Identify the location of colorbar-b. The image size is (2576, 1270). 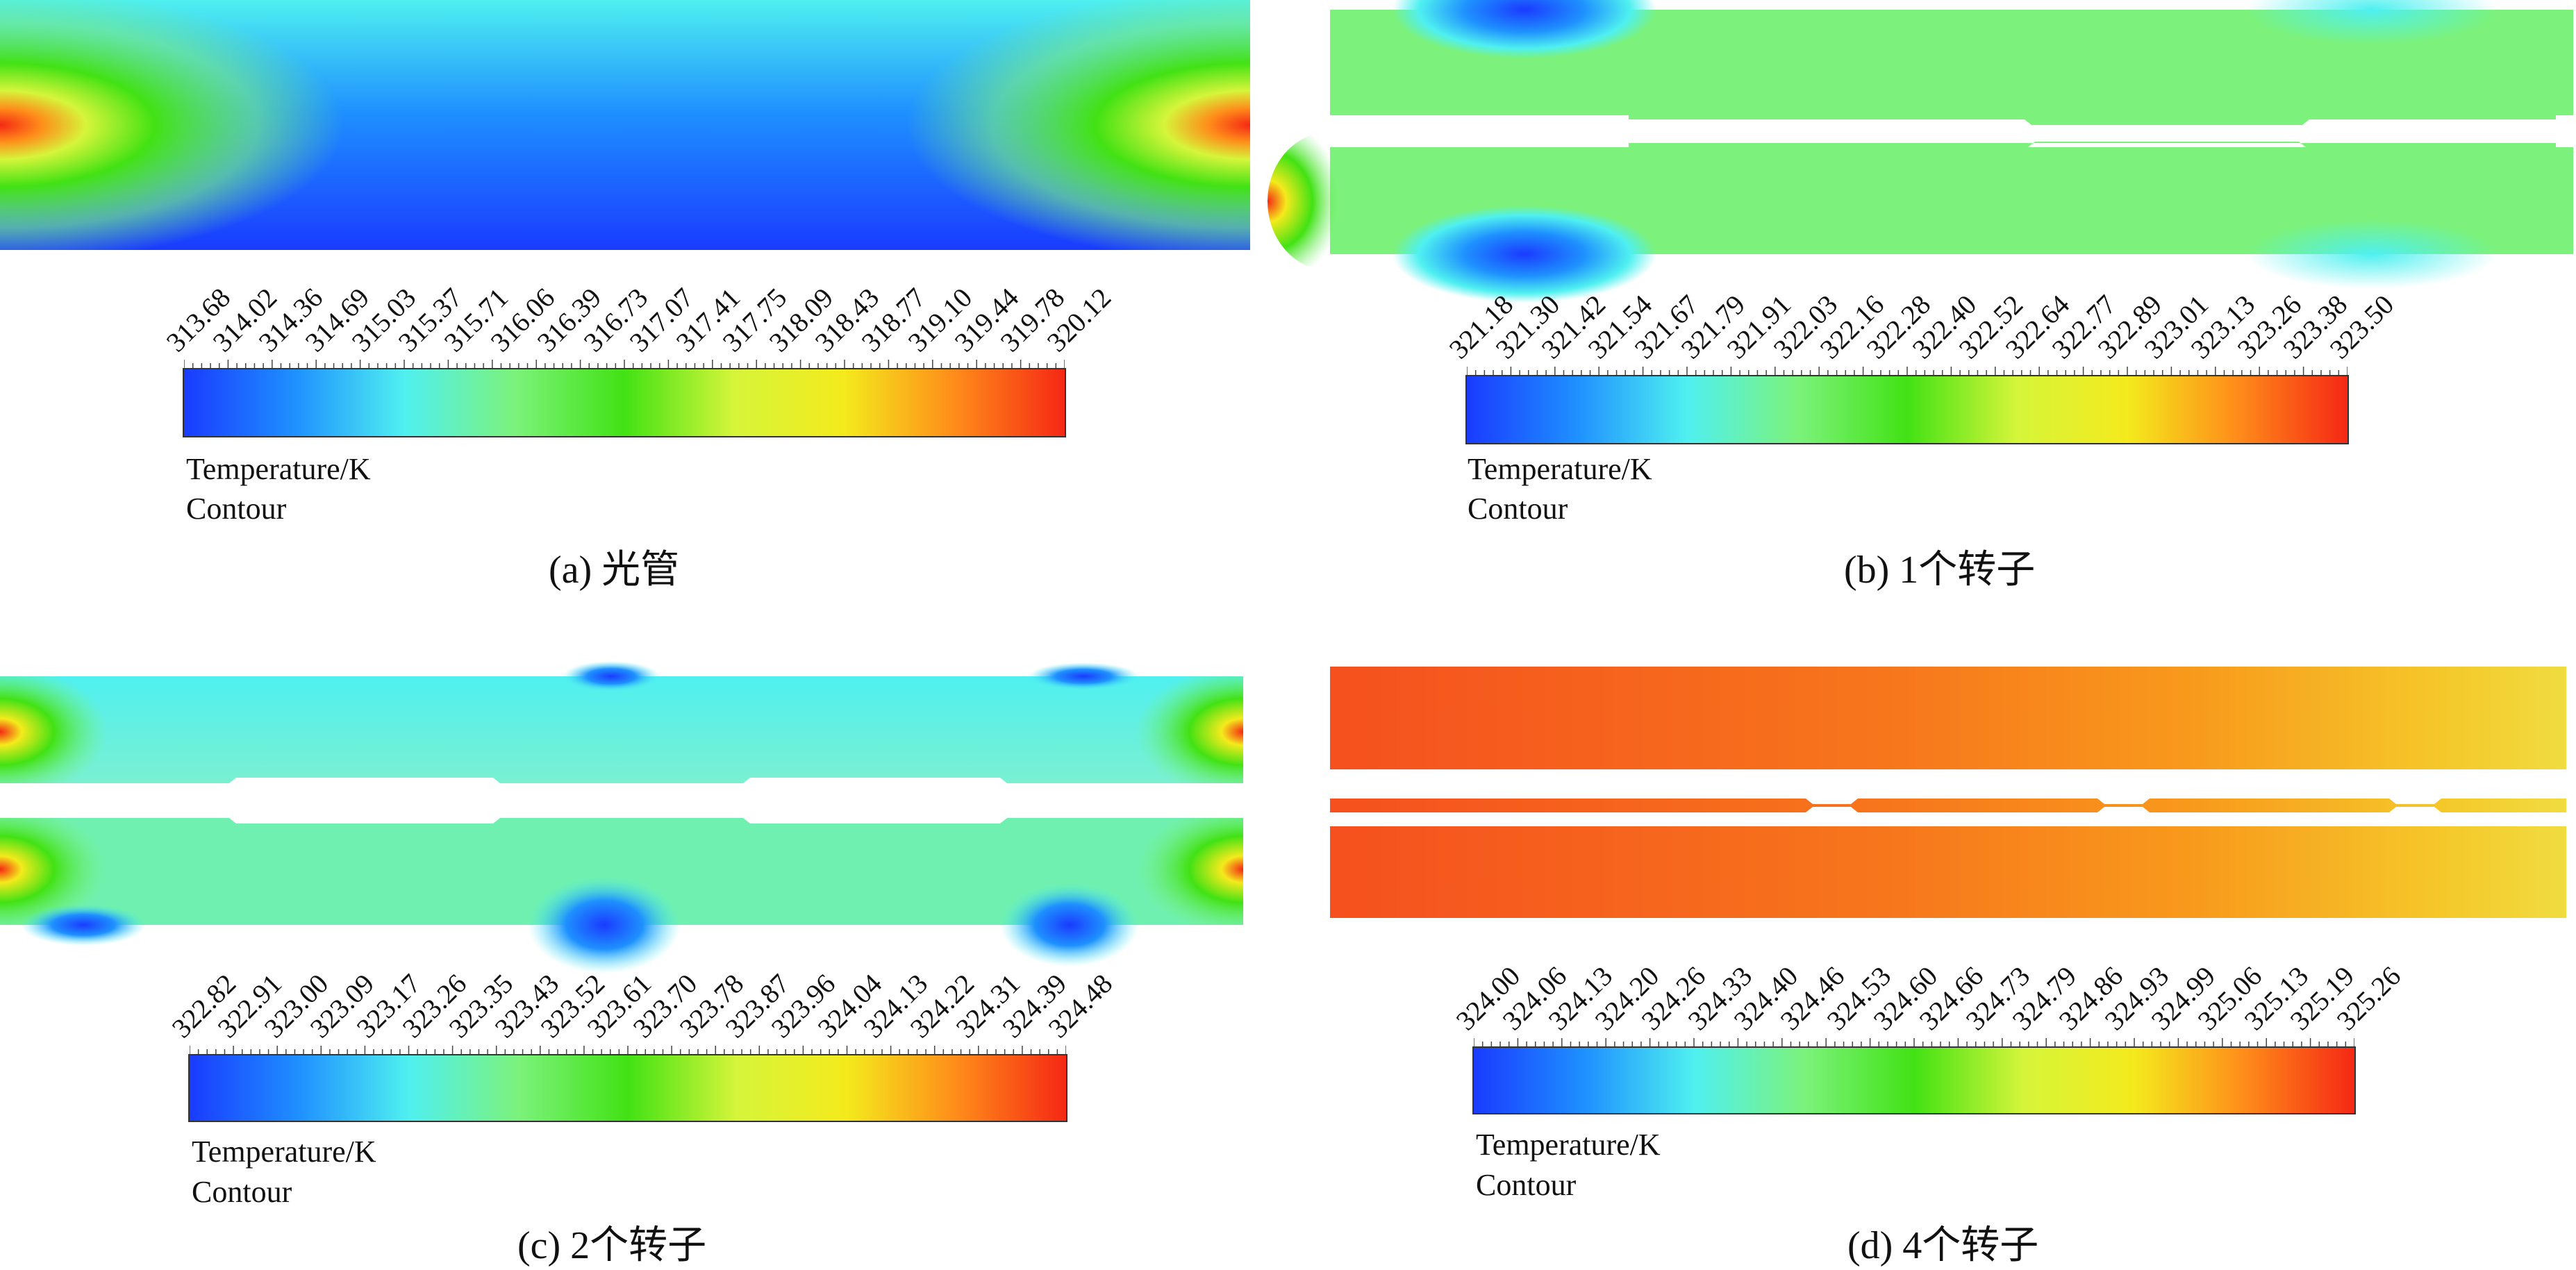
(1907, 409).